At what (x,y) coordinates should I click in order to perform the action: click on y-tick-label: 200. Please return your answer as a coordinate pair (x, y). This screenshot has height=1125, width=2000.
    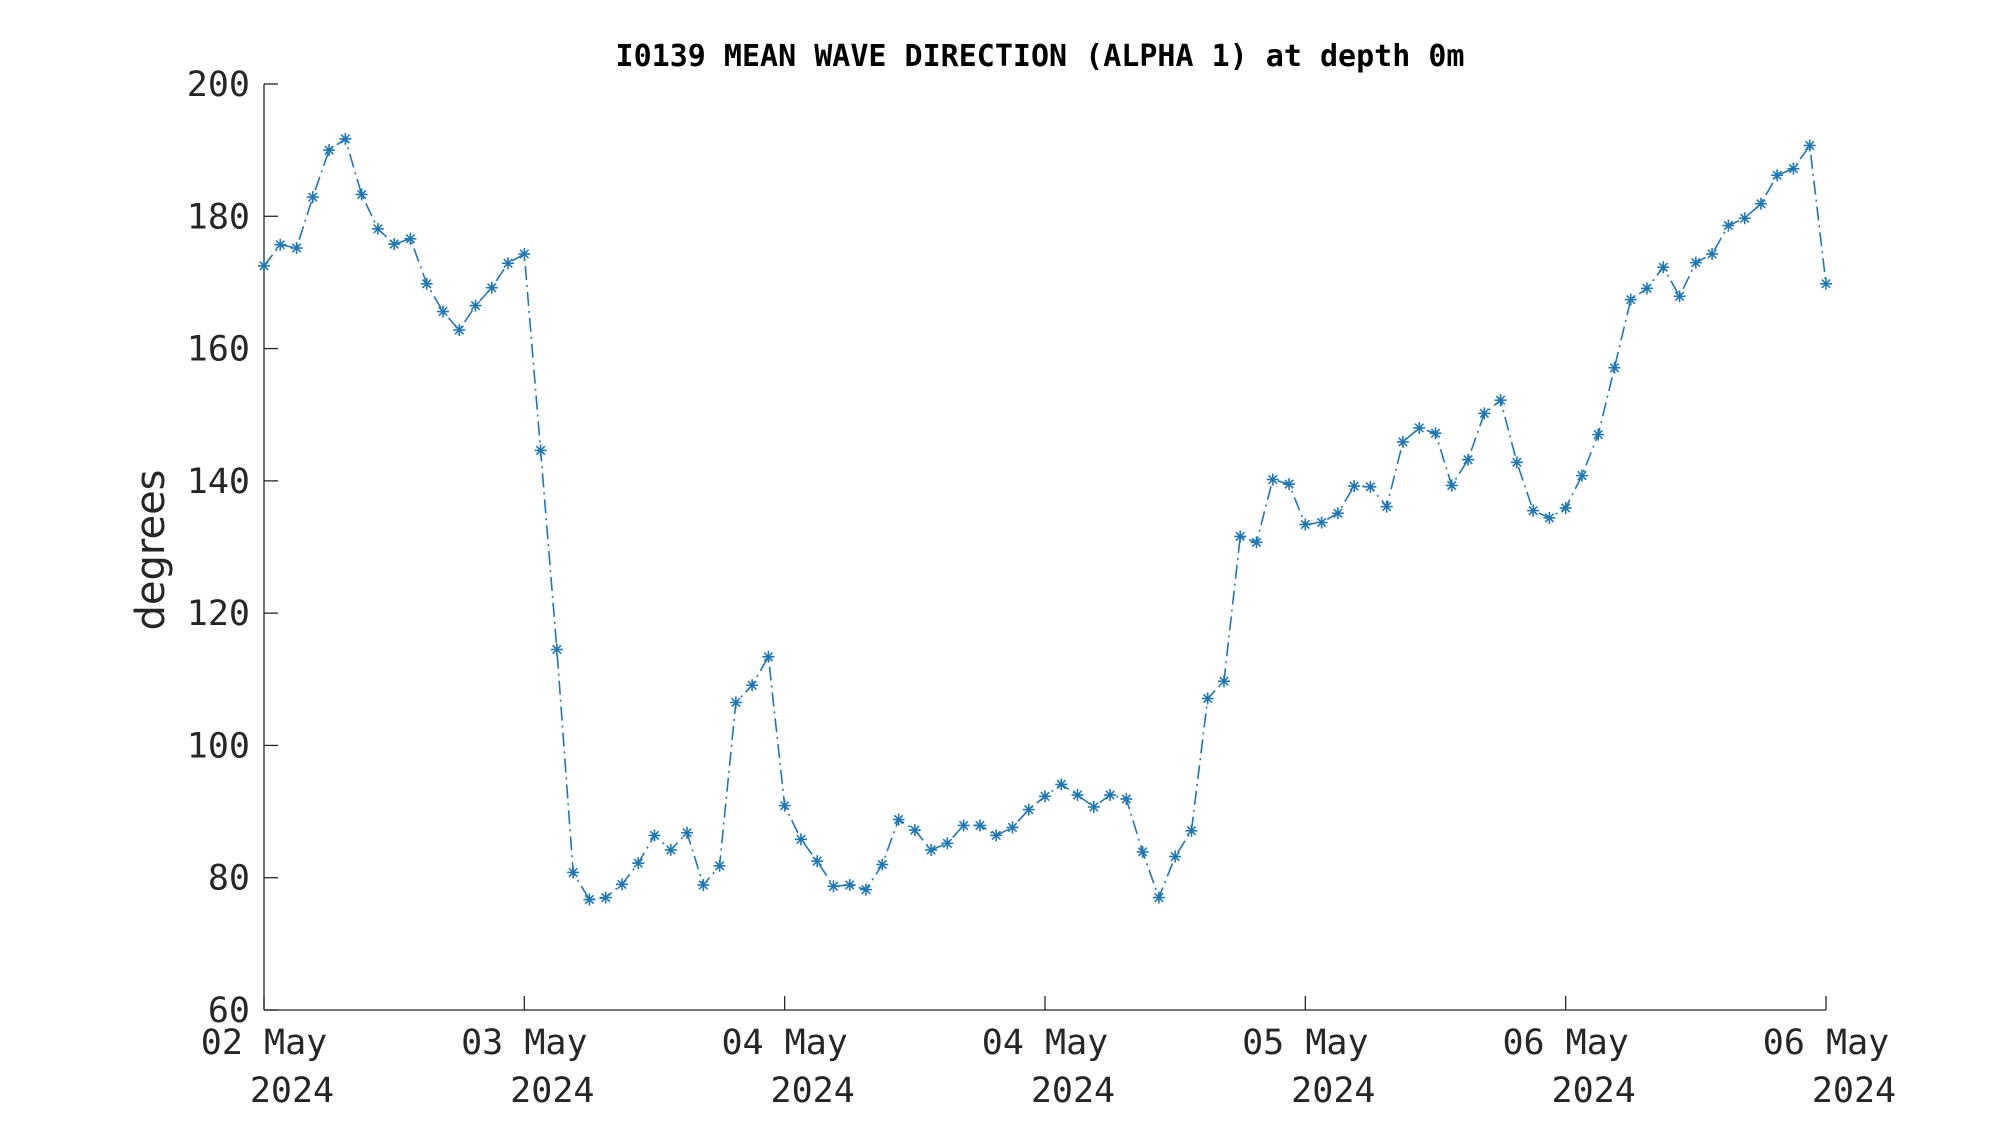
    Looking at the image, I should click on (218, 85).